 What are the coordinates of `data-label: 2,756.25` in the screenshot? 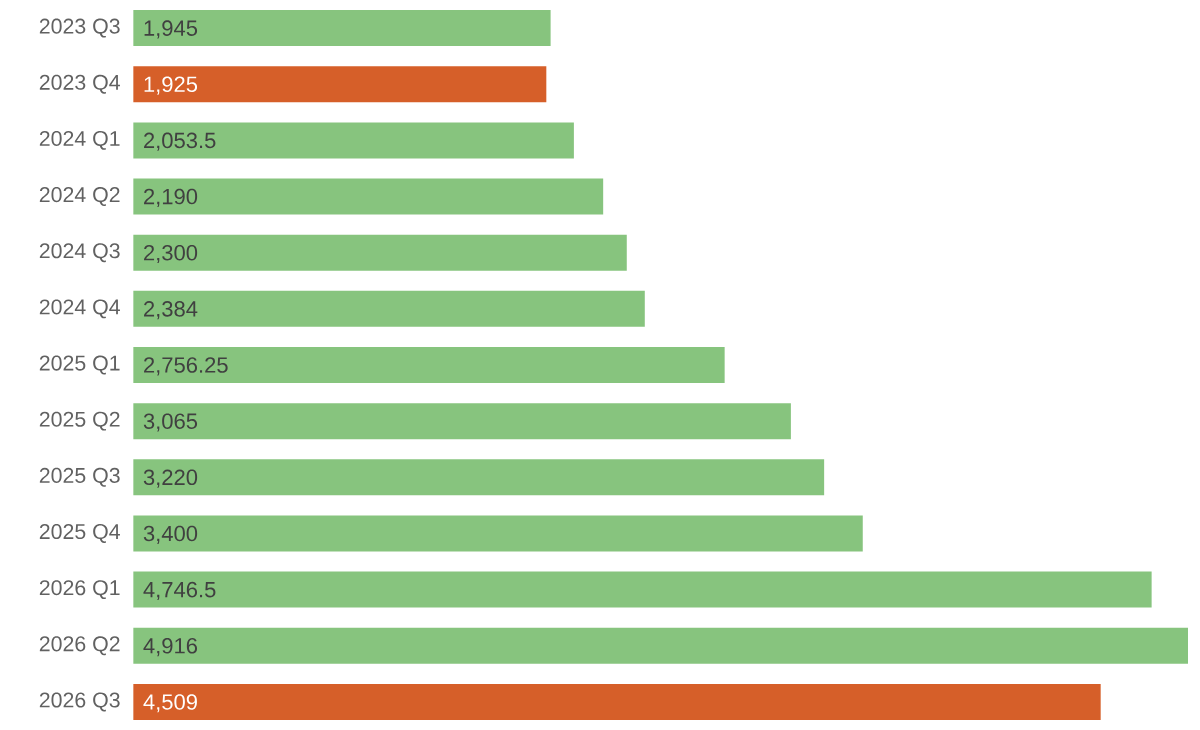 It's located at (186, 366).